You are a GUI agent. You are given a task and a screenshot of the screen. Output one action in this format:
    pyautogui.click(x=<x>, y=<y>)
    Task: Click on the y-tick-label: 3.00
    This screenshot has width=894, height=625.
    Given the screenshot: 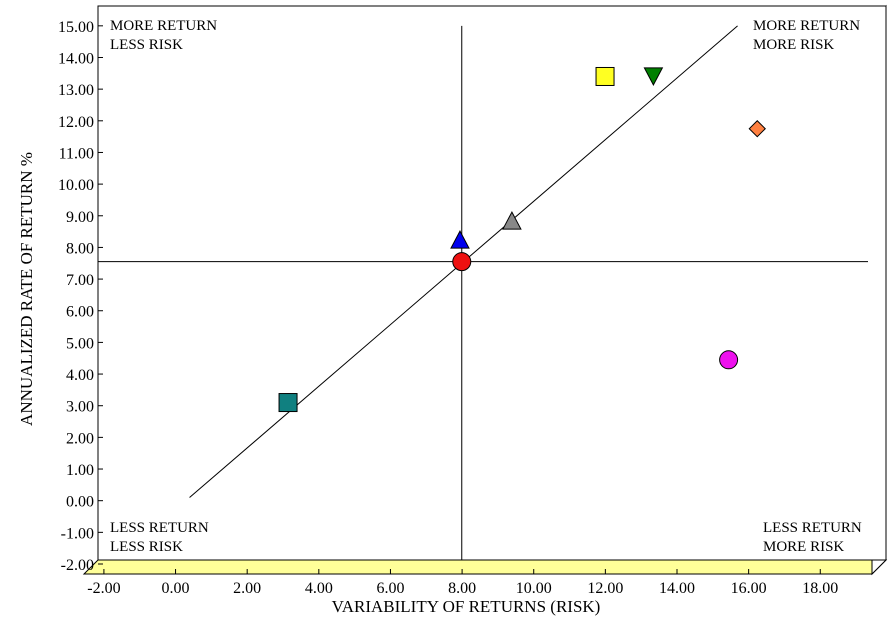 What is the action you would take?
    pyautogui.click(x=80, y=407)
    